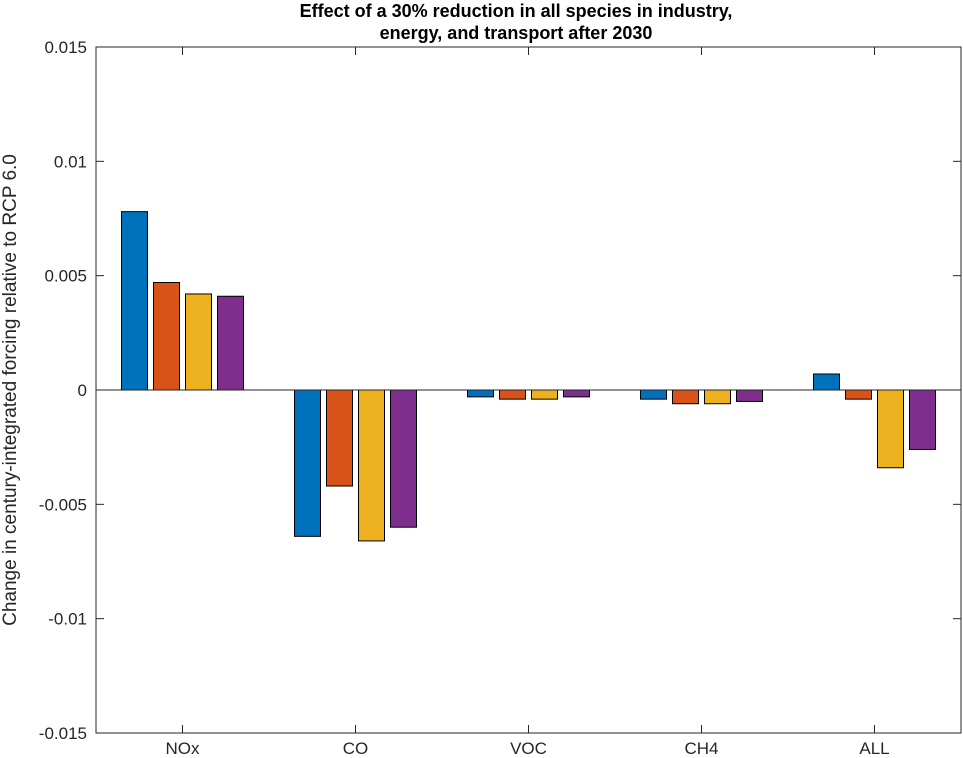 The image size is (963, 758). I want to click on y-tick-label: 0, so click(82, 390).